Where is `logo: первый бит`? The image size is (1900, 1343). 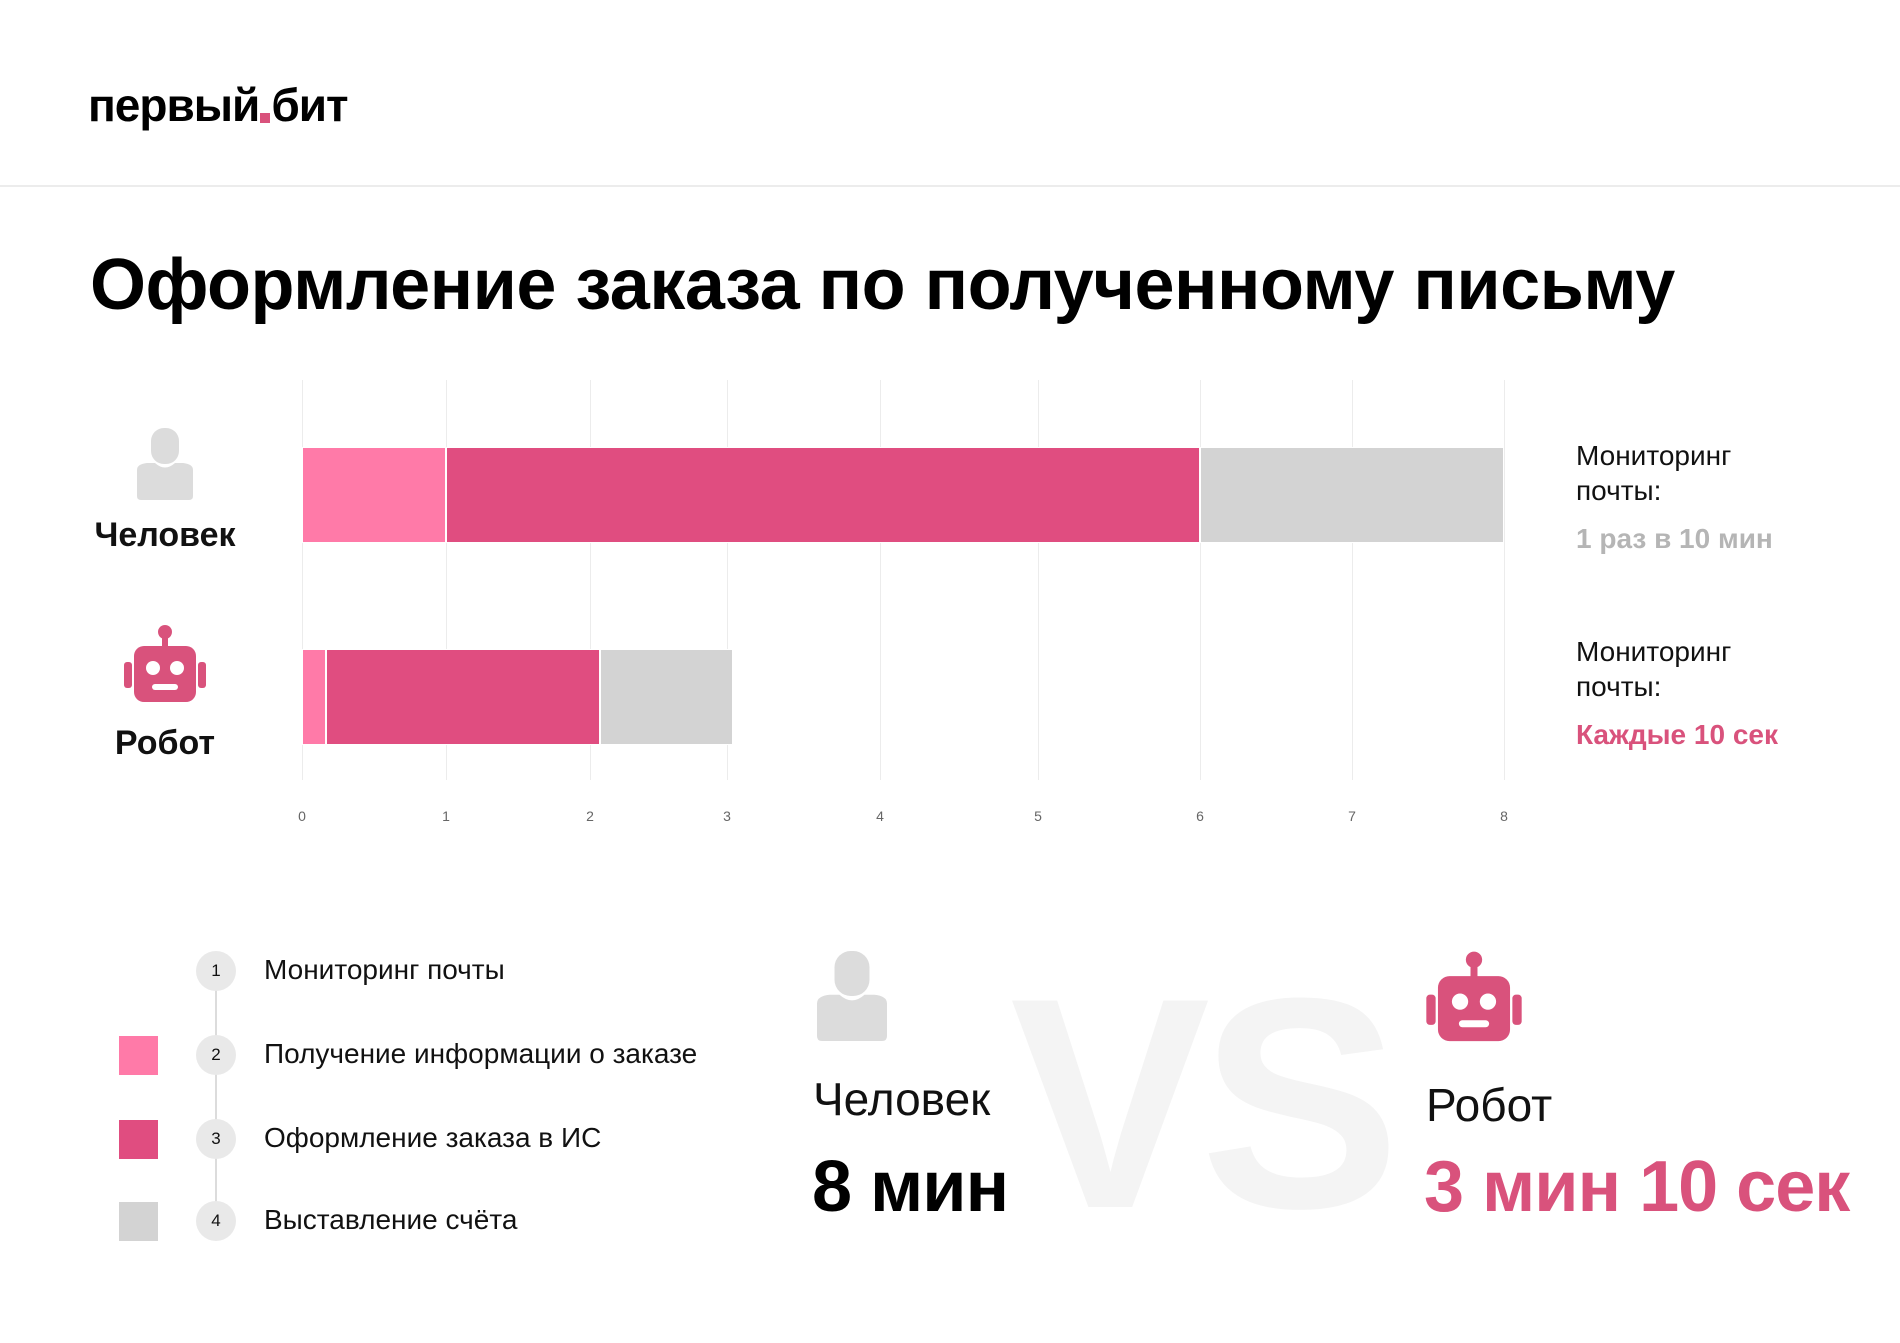 logo: первый бит is located at coordinates (218, 105).